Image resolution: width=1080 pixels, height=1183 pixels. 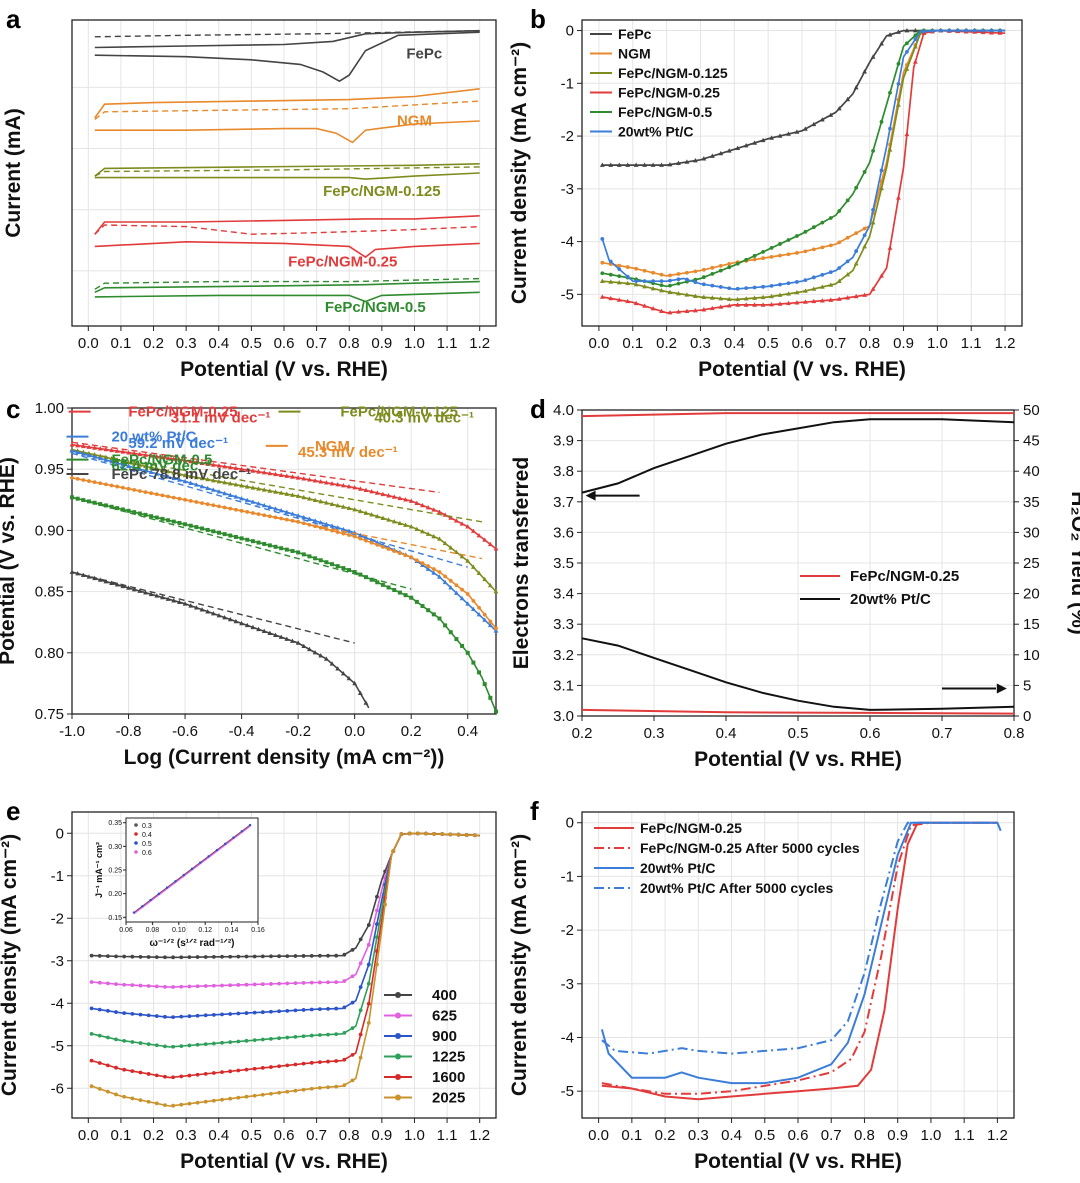 What do you see at coordinates (284, 1161) in the screenshot?
I see `x-axis-title-e: Potential (V vs. RHE)` at bounding box center [284, 1161].